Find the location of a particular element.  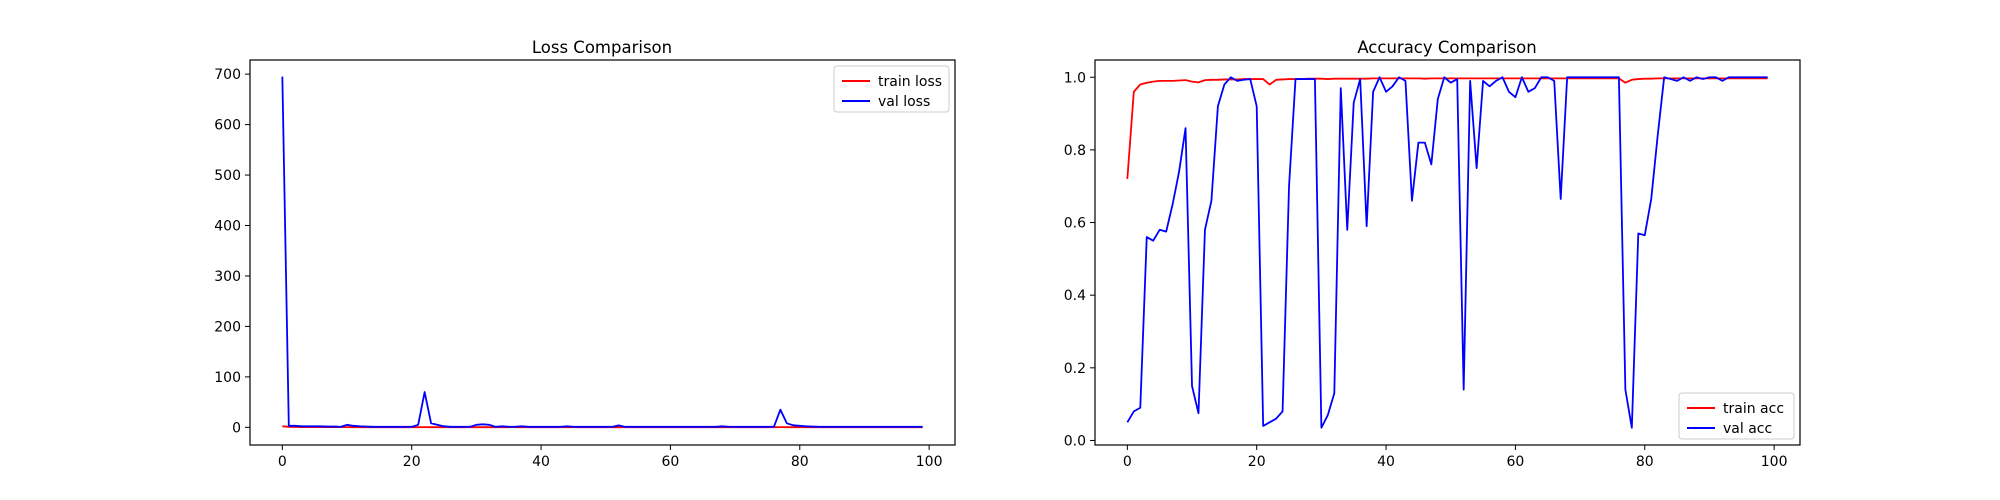

y-tick-label: 0.4 is located at coordinates (1075, 296).